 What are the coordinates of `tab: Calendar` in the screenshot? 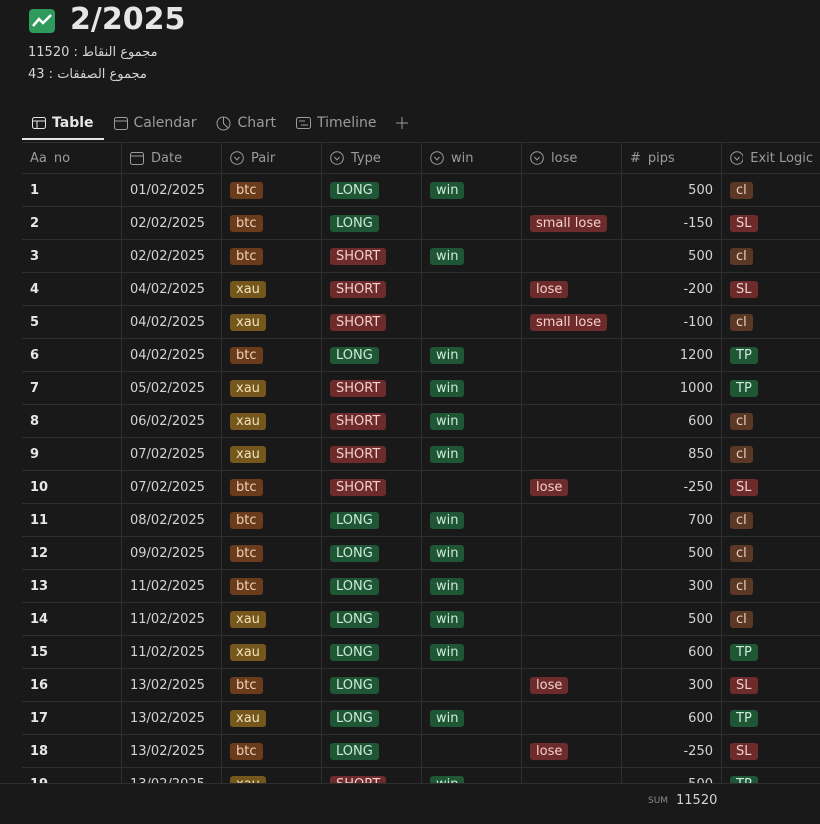 It's located at (155, 123).